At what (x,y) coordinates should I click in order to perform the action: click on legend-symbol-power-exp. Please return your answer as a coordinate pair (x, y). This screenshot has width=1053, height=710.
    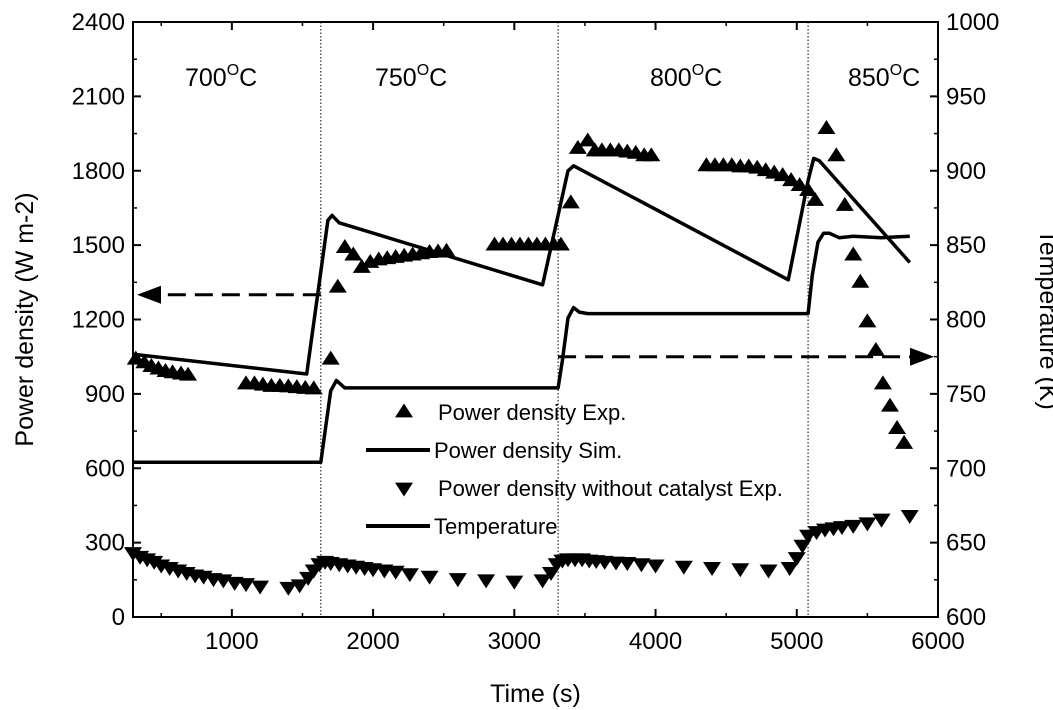
    Looking at the image, I should click on (404, 410).